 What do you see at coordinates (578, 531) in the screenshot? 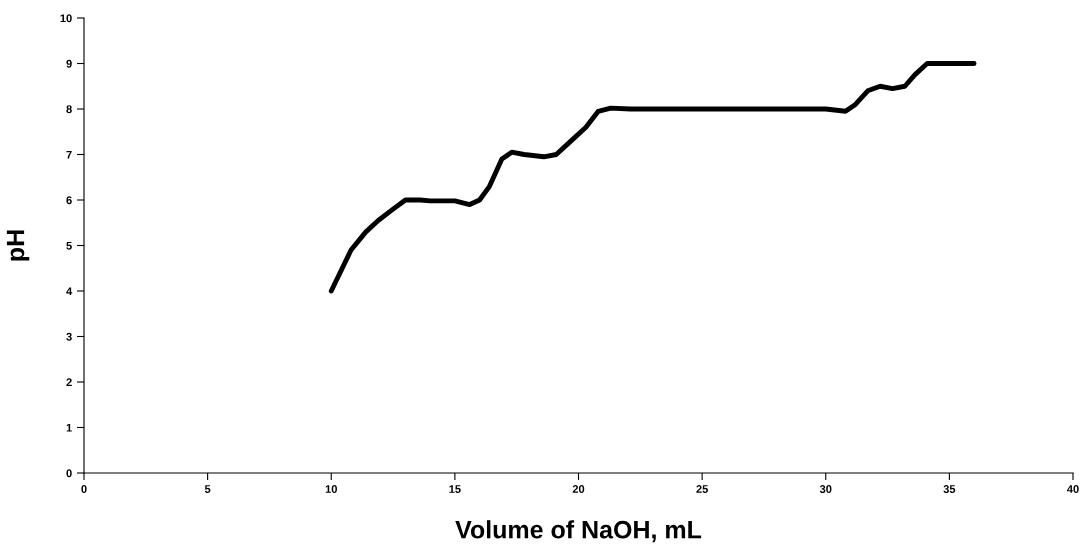
I see `x-axis-title: Volume of NaOH, mL` at bounding box center [578, 531].